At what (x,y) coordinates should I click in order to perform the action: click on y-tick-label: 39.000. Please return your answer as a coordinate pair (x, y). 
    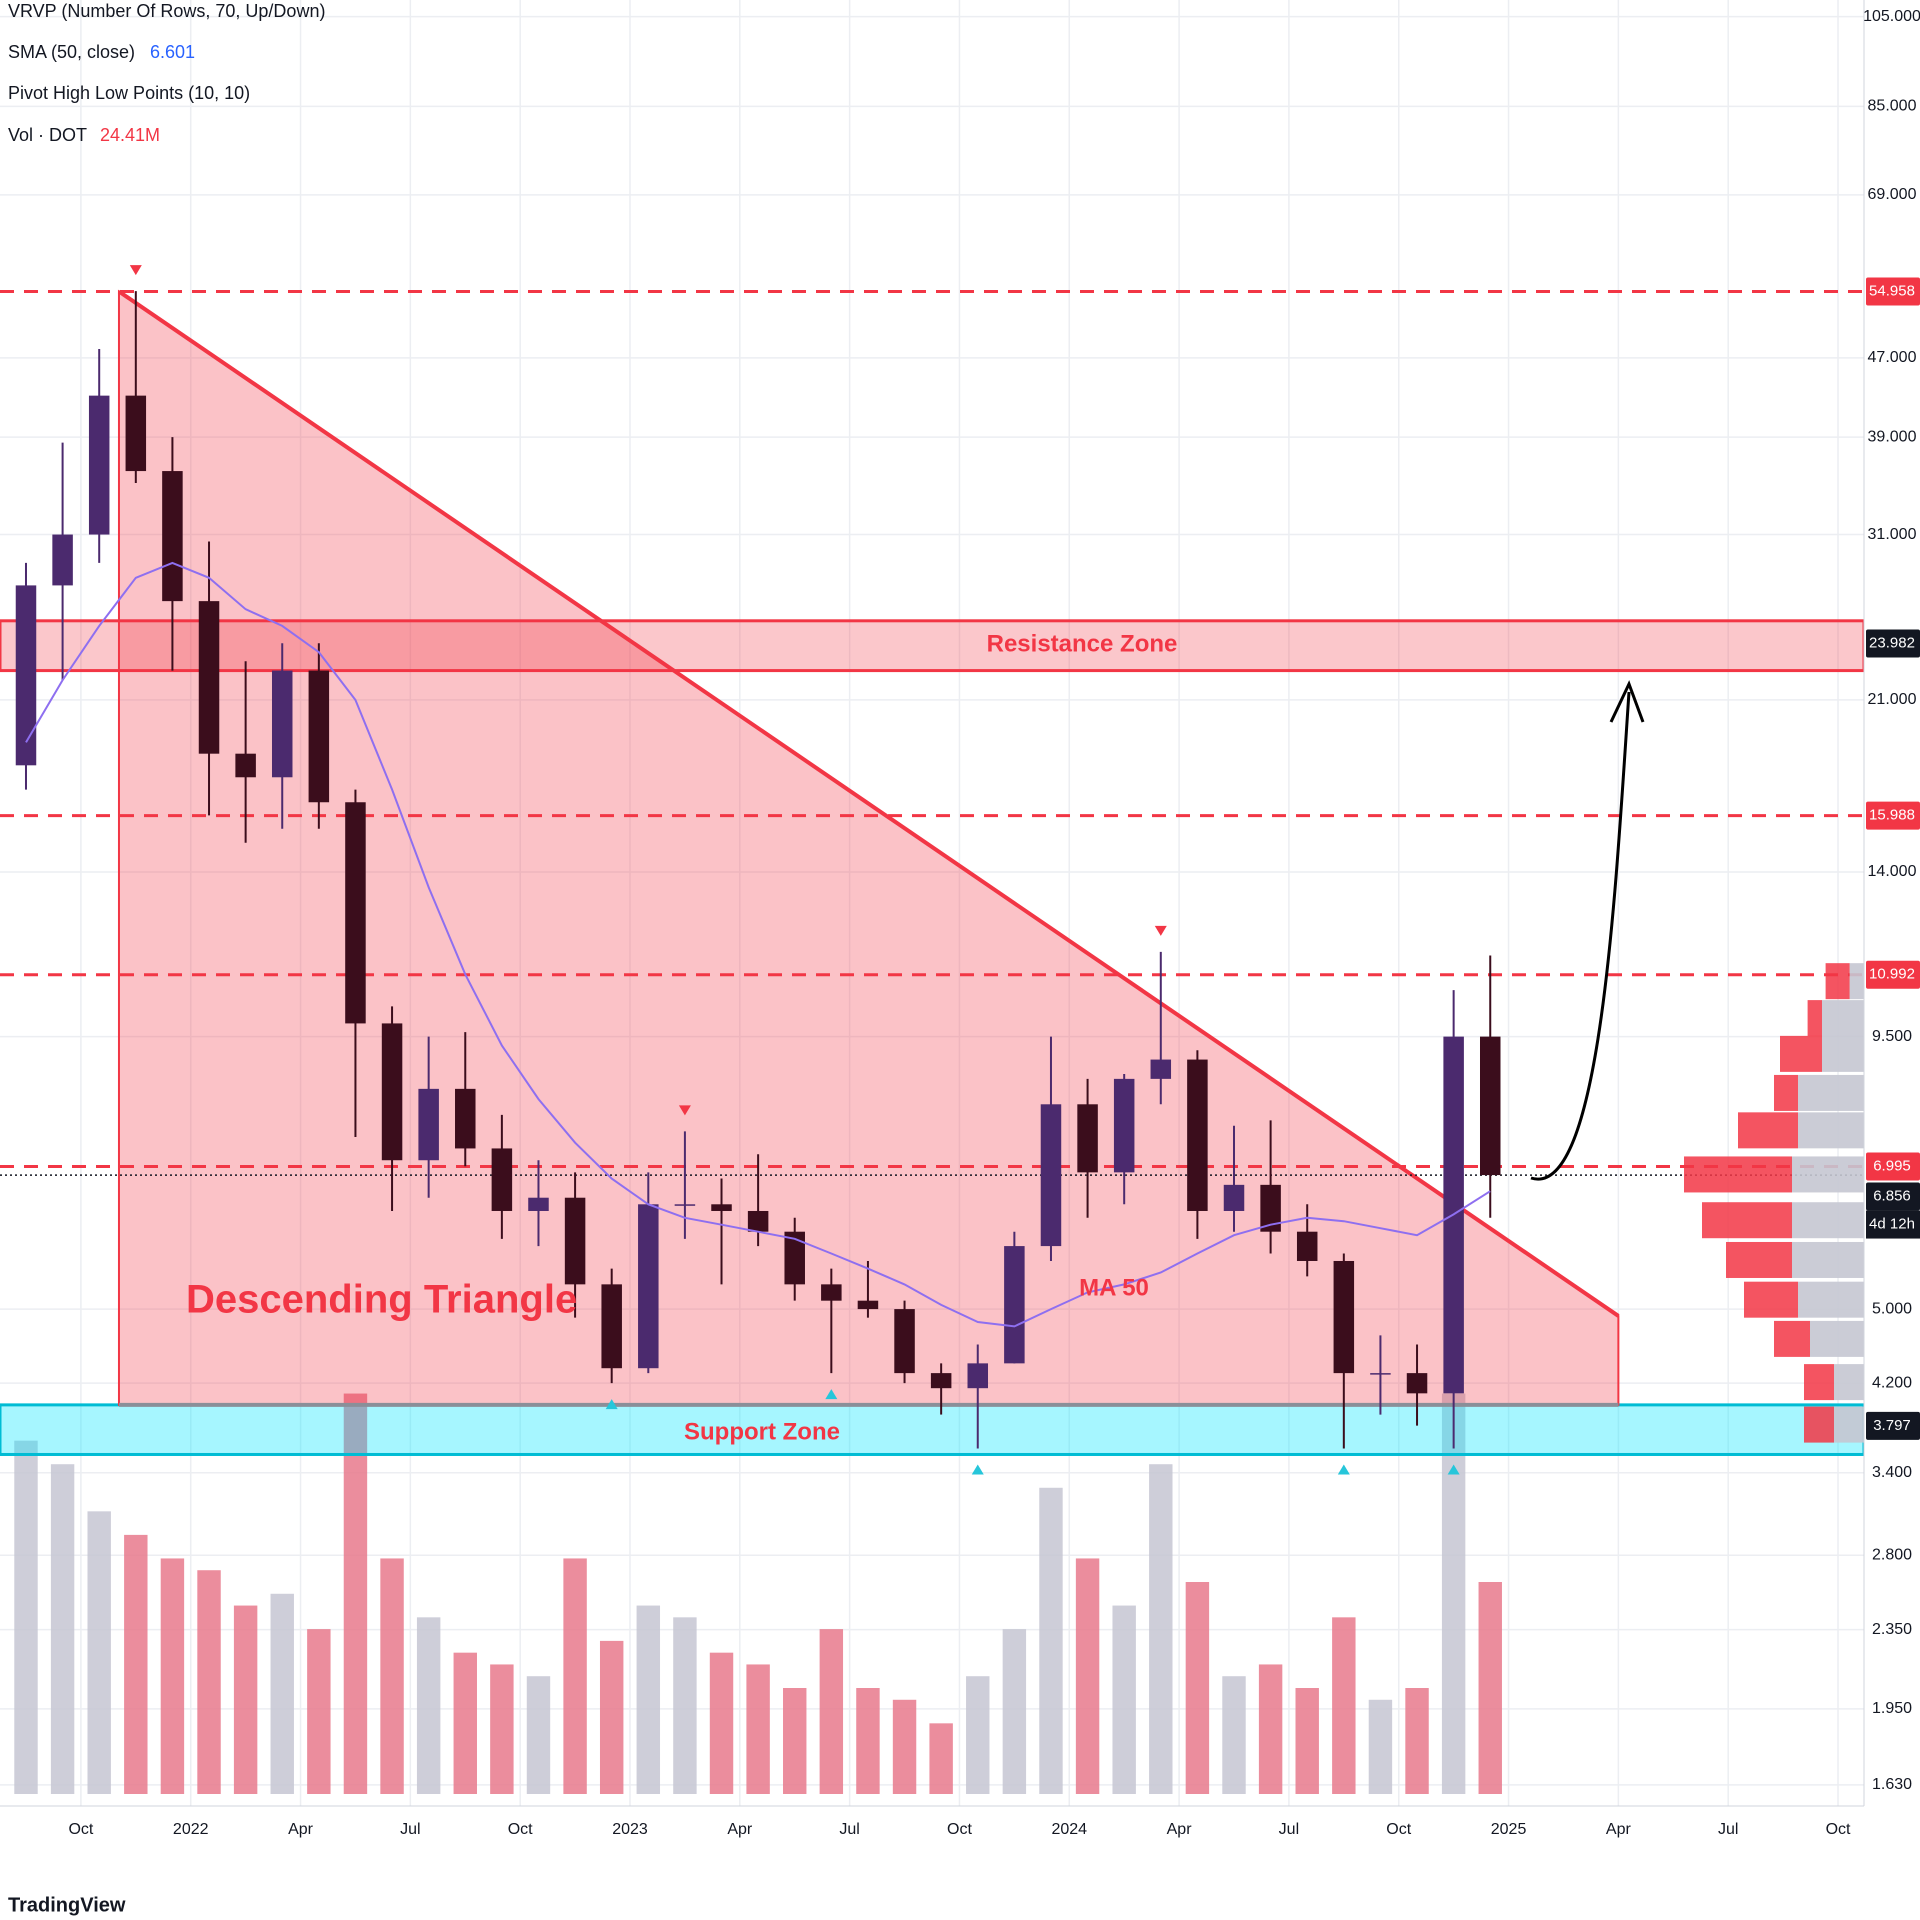
    Looking at the image, I should click on (1892, 436).